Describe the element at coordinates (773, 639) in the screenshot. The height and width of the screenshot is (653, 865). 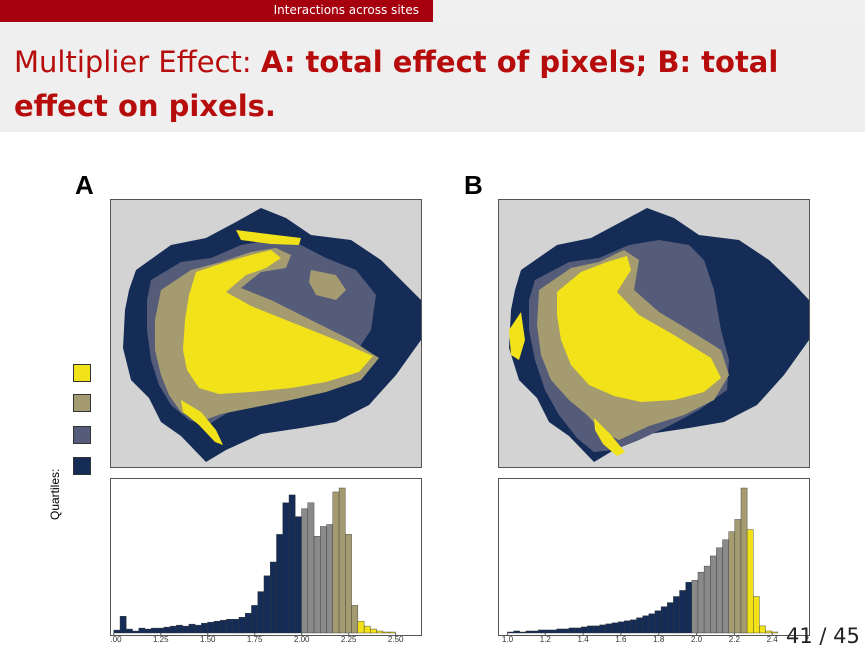
I see `hist-b-tick-label: 2.4` at that location.